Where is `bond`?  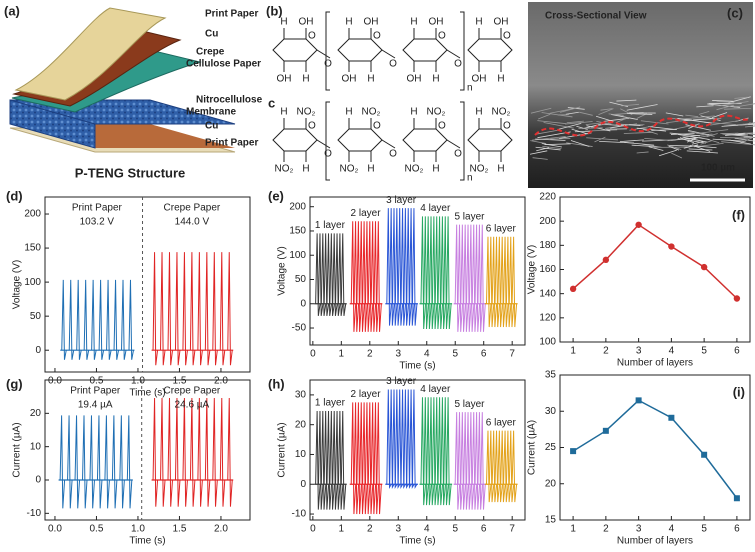
bond is located at coordinates (323, 144).